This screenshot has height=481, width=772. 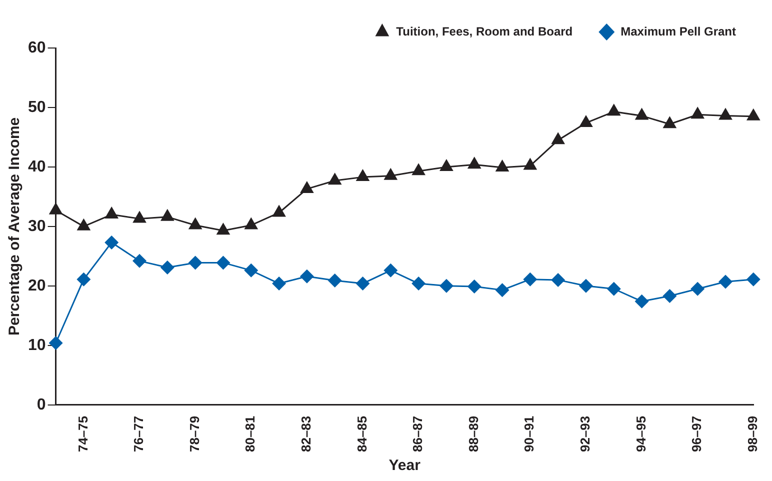 What do you see at coordinates (306, 434) in the screenshot?
I see `x-tick-label: 82–83` at bounding box center [306, 434].